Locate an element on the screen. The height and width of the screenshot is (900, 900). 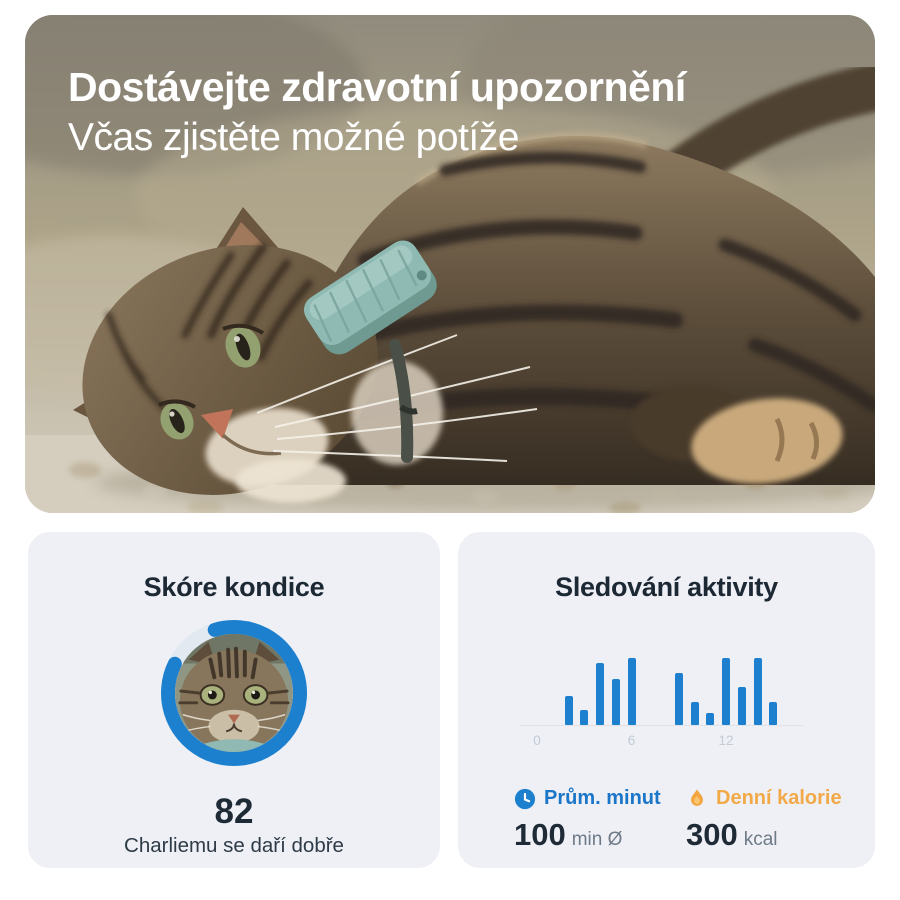
stat-calories-label-row: Denní kalorie is located at coordinates (764, 798).